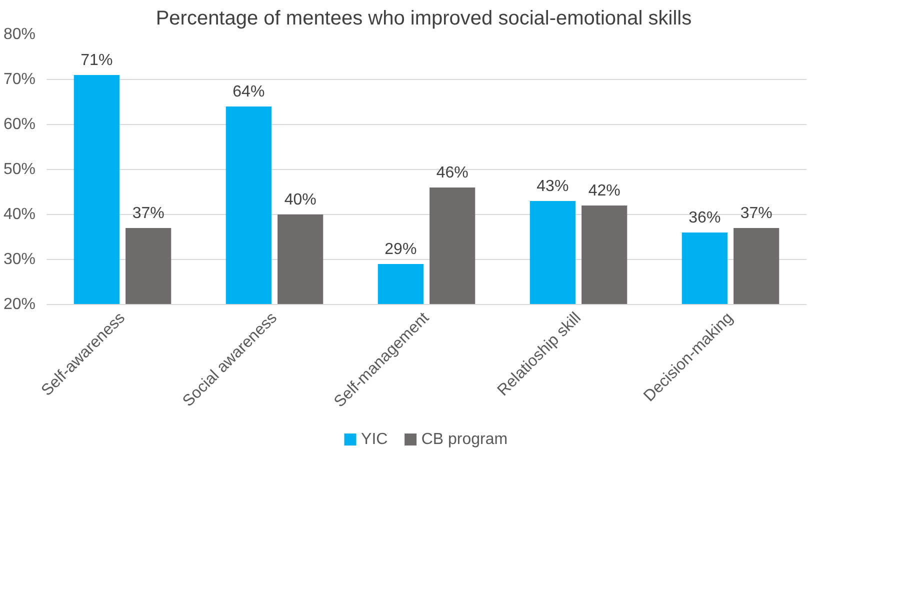 The height and width of the screenshot is (598, 918). What do you see at coordinates (424, 19) in the screenshot?
I see `chart-title: Percentage of mentees who improved social-emotional skills` at bounding box center [424, 19].